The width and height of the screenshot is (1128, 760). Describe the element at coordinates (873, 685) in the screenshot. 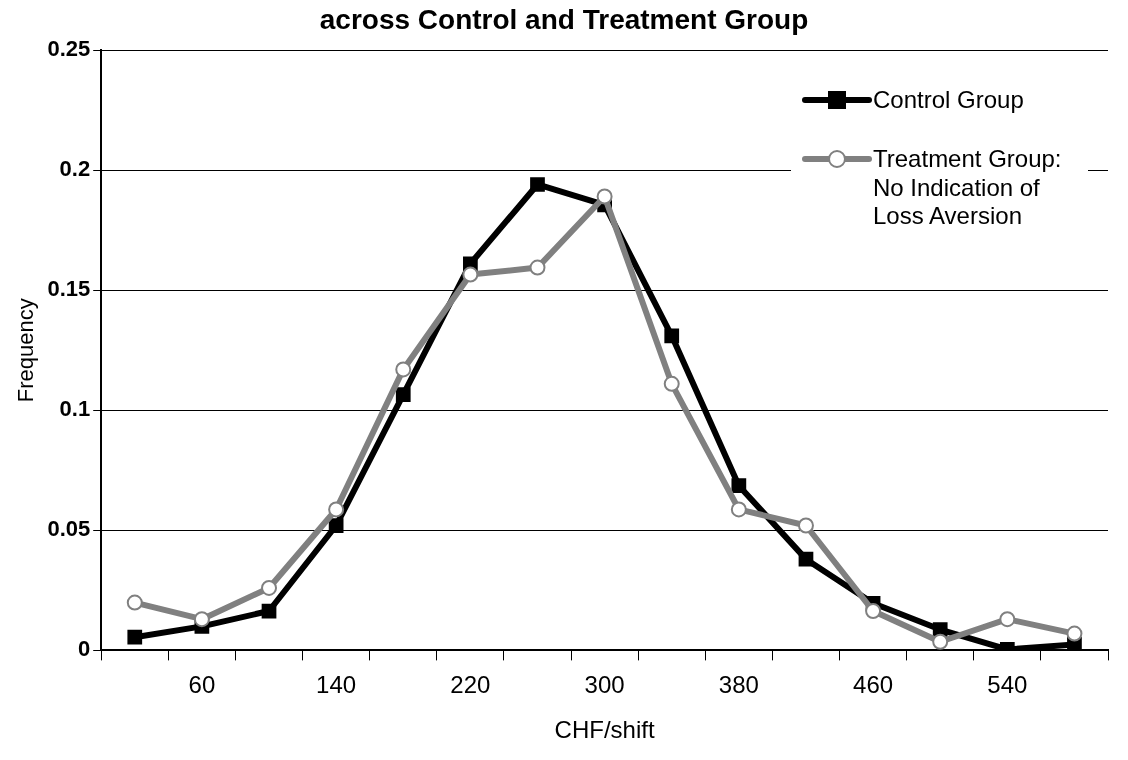

I see `x-tick-label: 460` at that location.